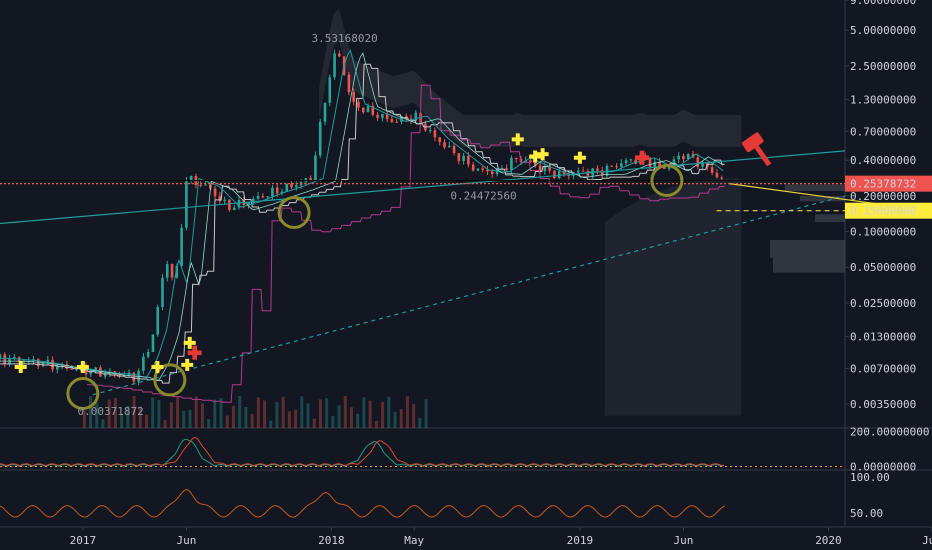 This screenshot has width=932, height=550. What do you see at coordinates (362, 503) in the screenshot?
I see `rsi-line` at bounding box center [362, 503].